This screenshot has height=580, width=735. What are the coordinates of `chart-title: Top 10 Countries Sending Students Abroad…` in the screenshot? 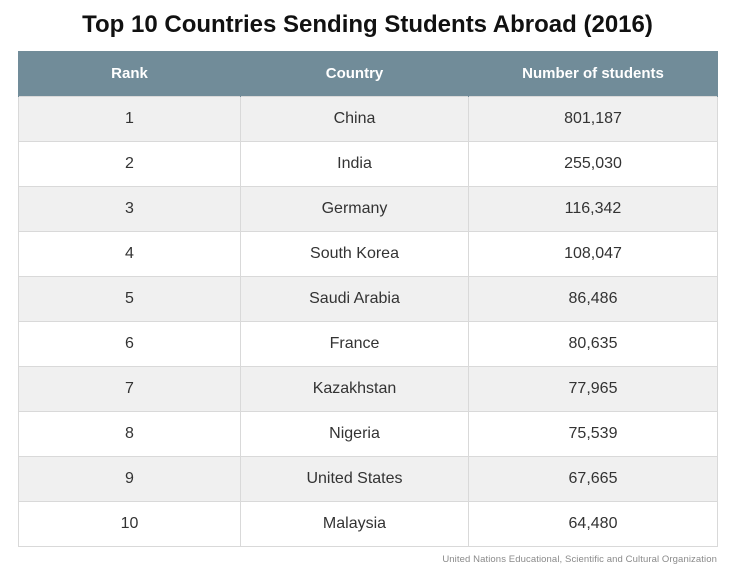 It's located at (367, 24).